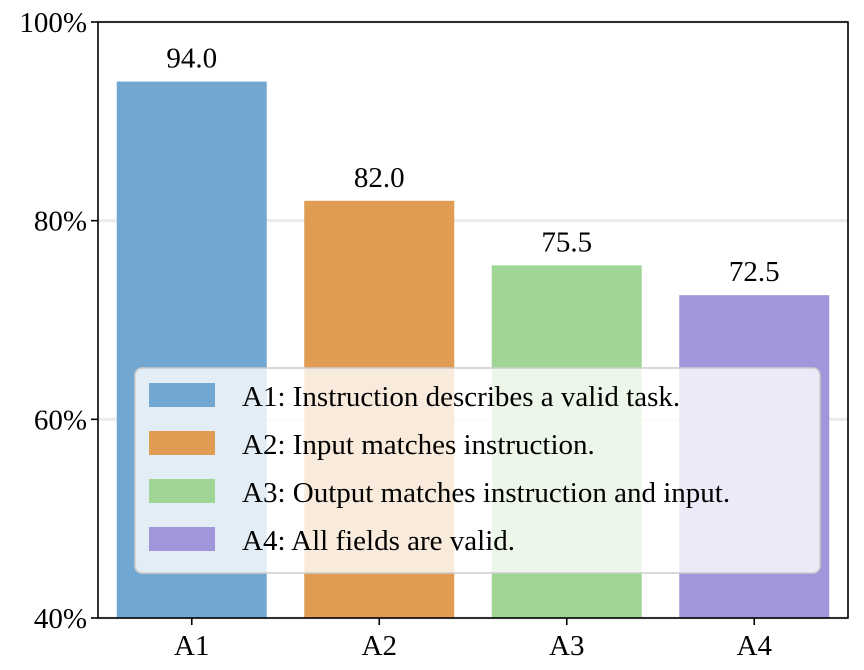 This screenshot has width=864, height=670. Describe the element at coordinates (418, 445) in the screenshot. I see `legend-label-a2: A2: Input matches instruction.` at that location.